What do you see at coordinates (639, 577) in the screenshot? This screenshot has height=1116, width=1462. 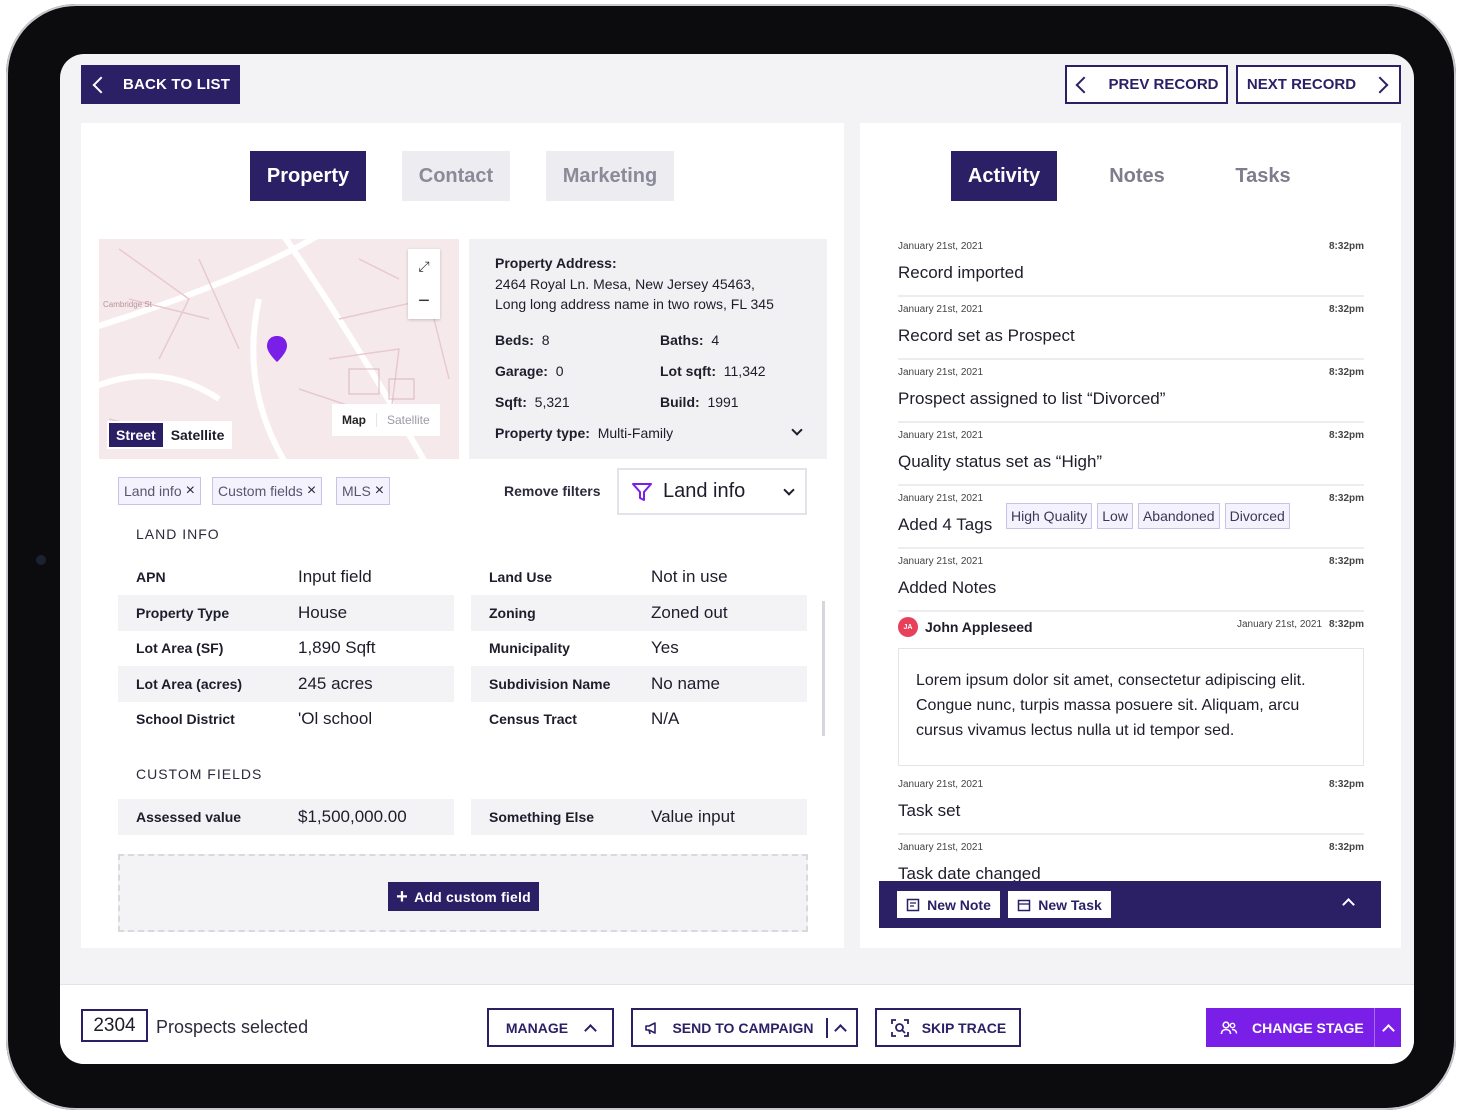 I see `land-info-row: Land Use Not in use` at bounding box center [639, 577].